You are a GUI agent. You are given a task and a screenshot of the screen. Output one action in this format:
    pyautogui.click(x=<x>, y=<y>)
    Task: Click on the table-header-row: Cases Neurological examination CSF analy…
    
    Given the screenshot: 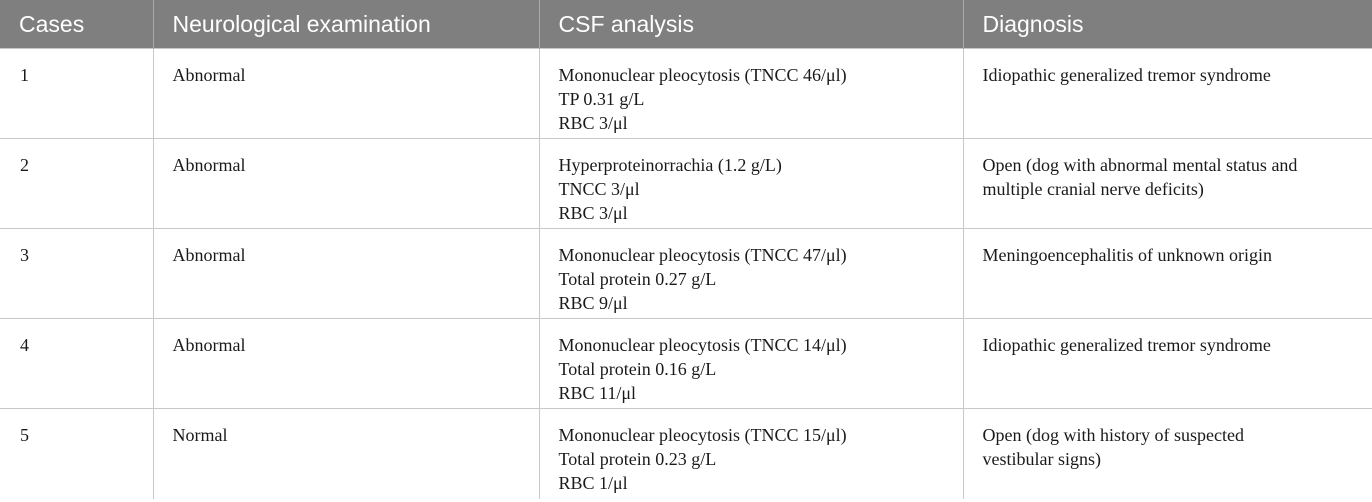 What is the action you would take?
    pyautogui.click(x=686, y=24)
    